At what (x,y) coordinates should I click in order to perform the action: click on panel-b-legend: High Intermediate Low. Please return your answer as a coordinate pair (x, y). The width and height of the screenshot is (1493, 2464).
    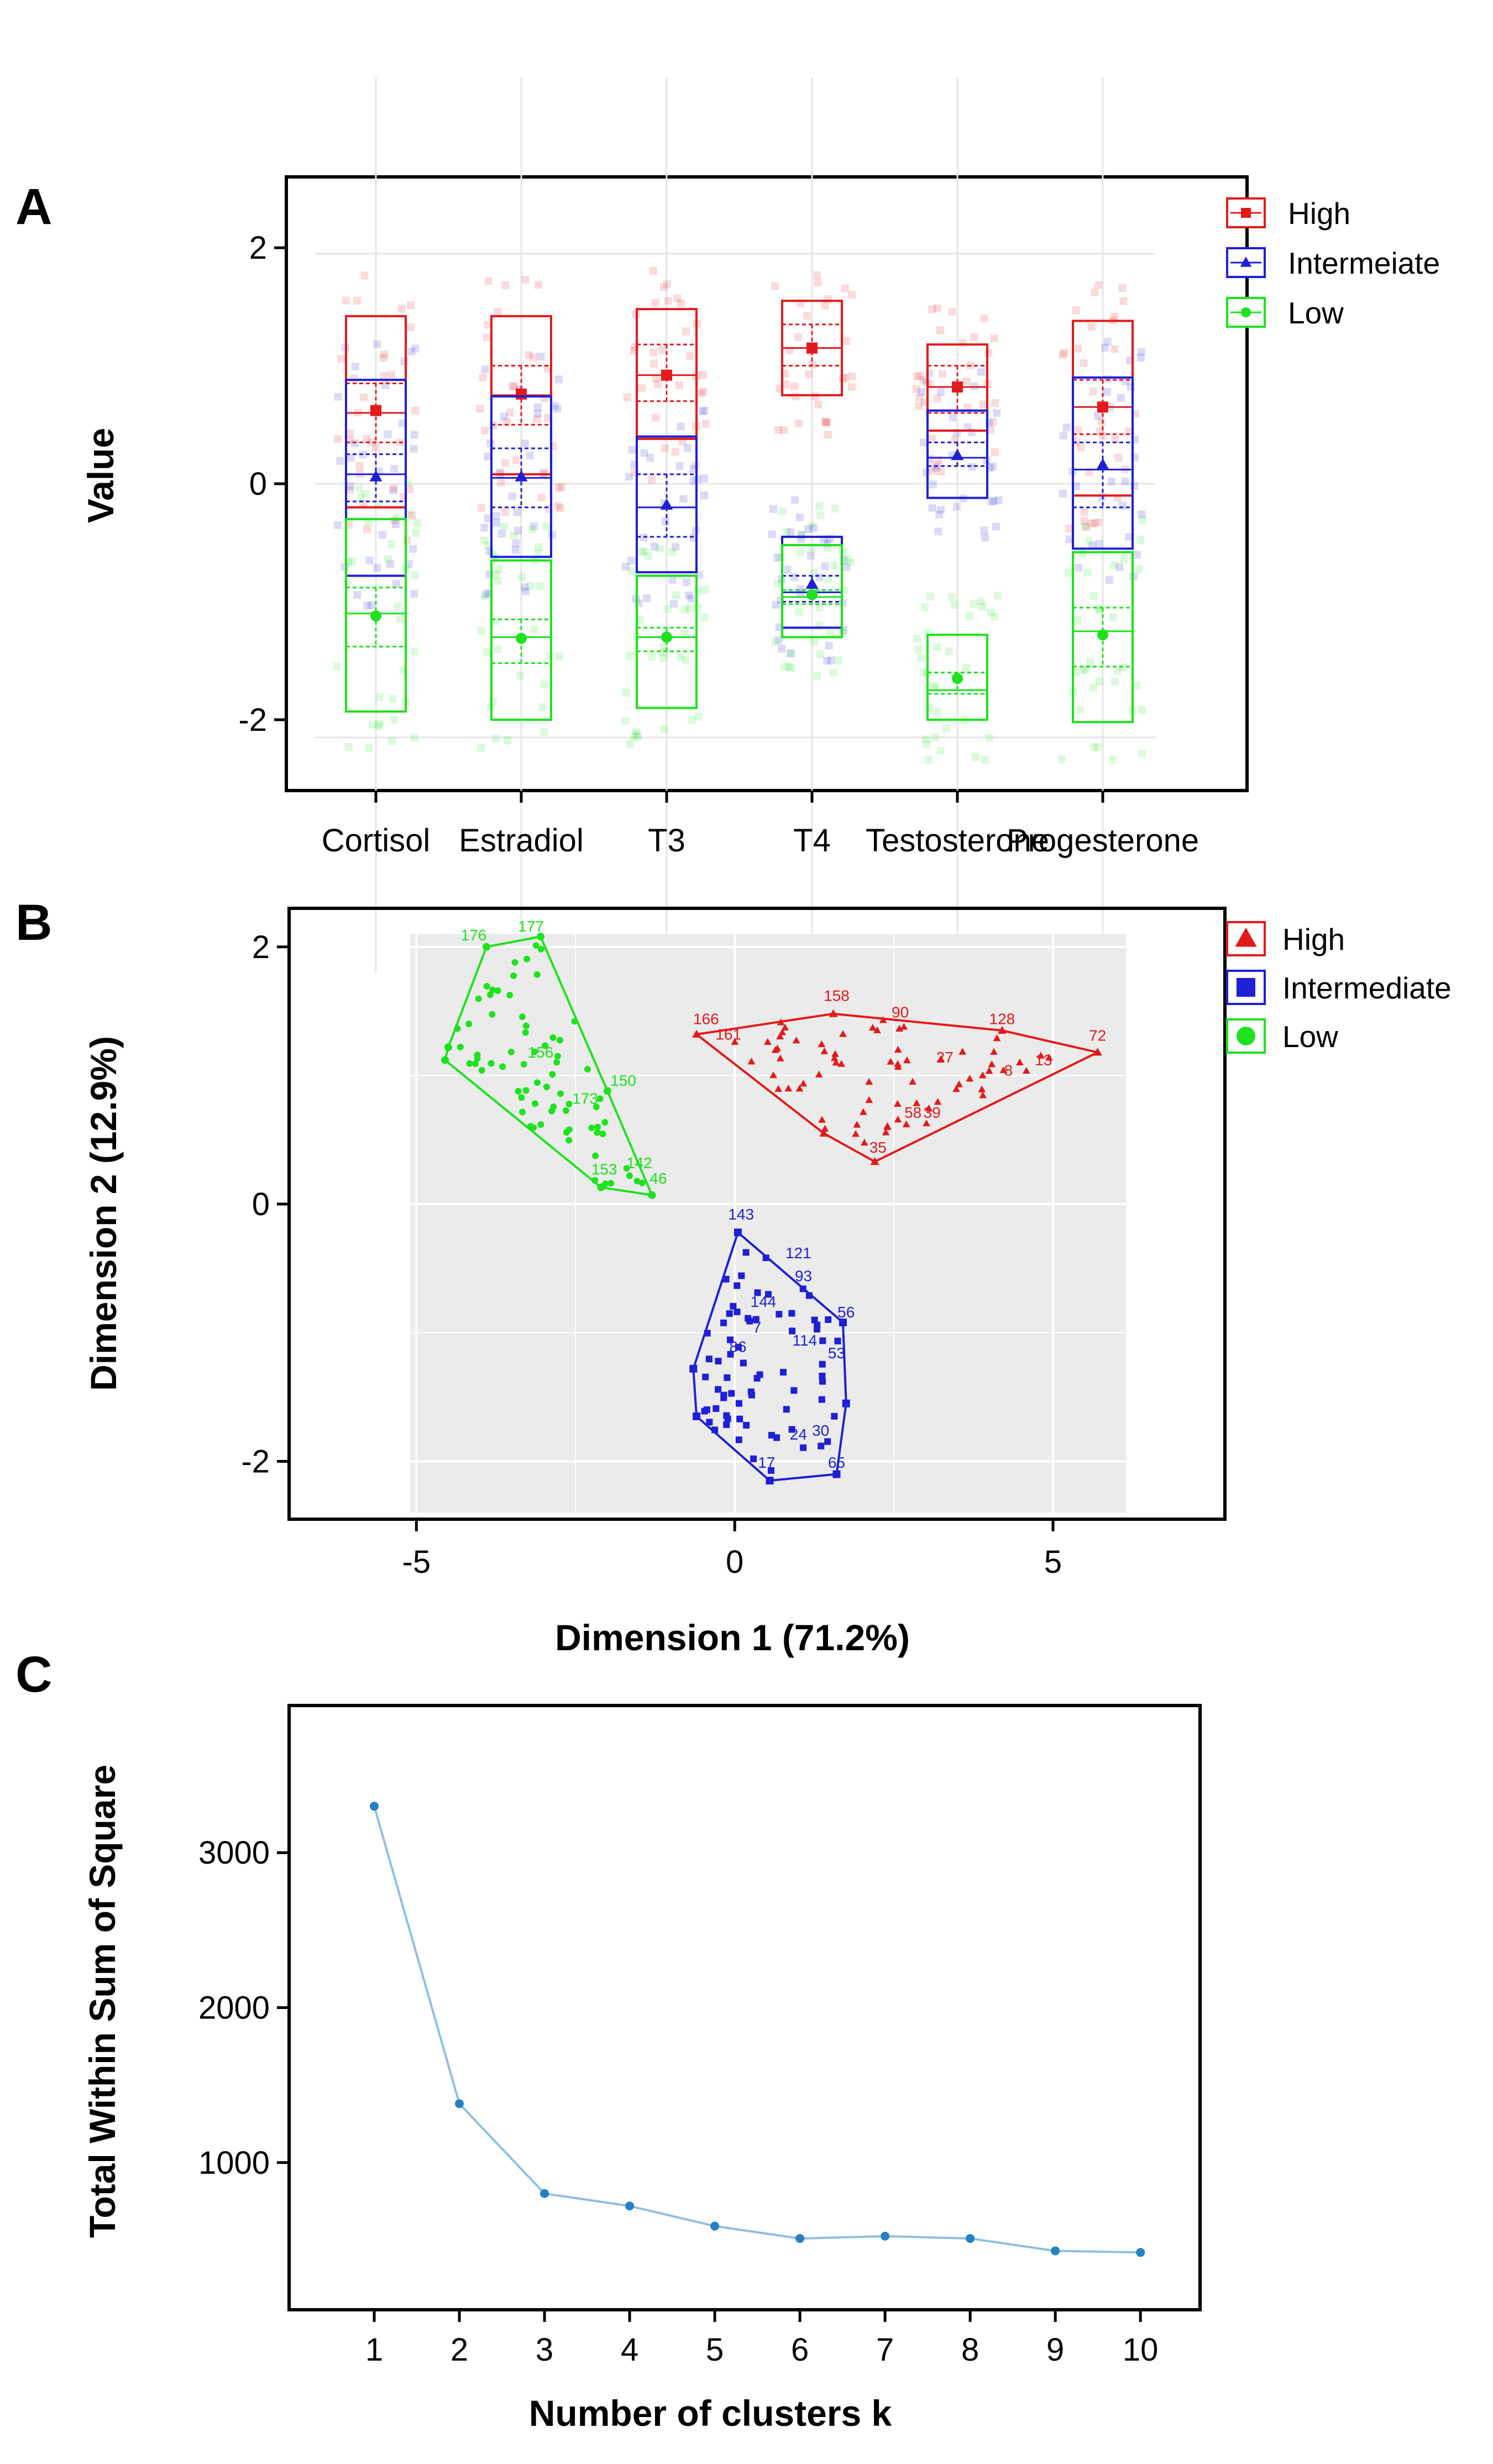
    Looking at the image, I should click on (1339, 987).